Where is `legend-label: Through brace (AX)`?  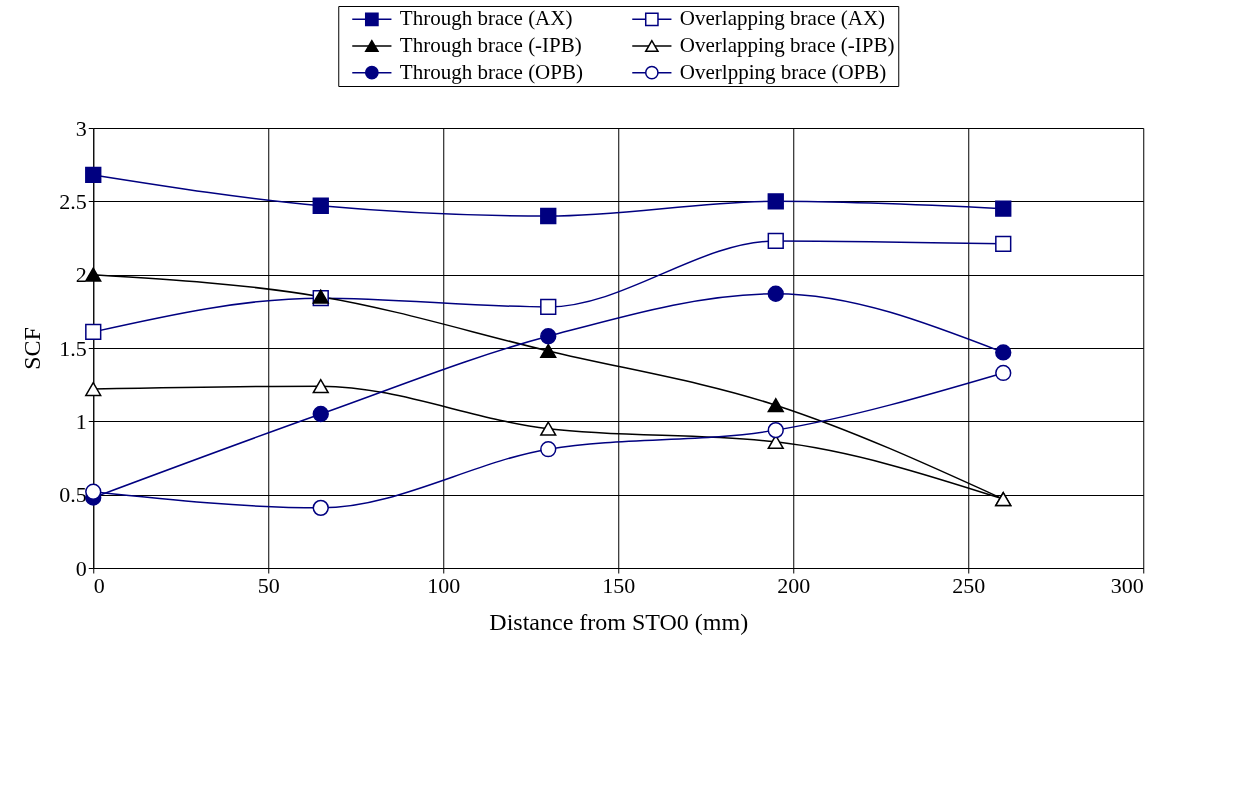
legend-label: Through brace (AX) is located at coordinates (486, 18).